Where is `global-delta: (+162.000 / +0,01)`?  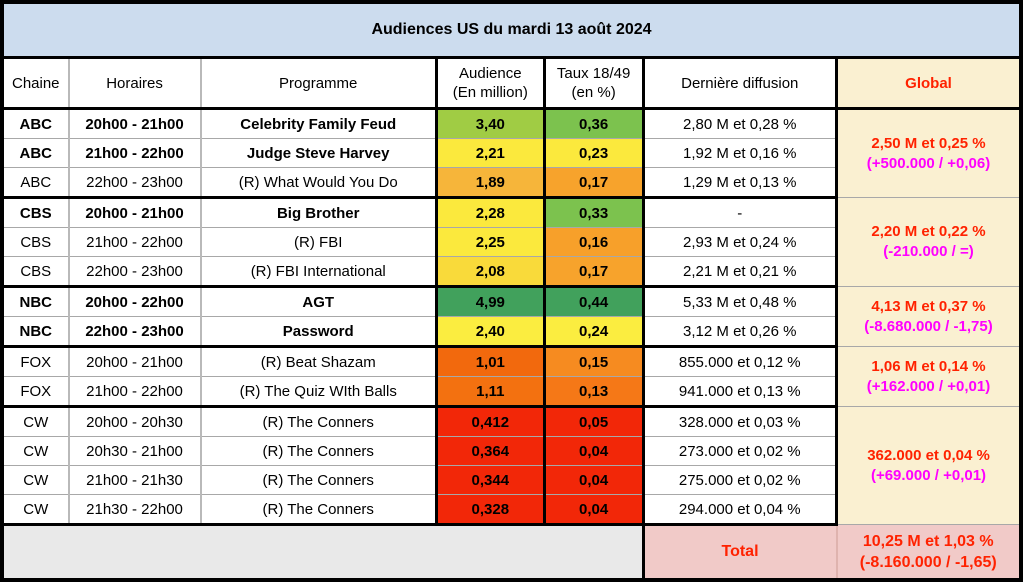 global-delta: (+162.000 / +0,01) is located at coordinates (928, 386).